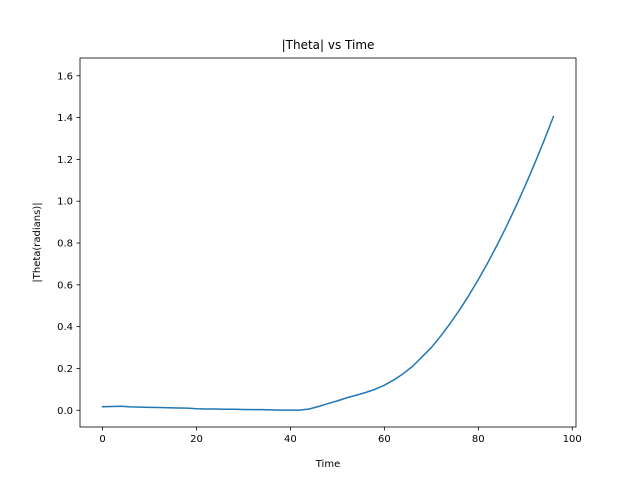  What do you see at coordinates (65, 118) in the screenshot?
I see `y-tick-label: 1.4` at bounding box center [65, 118].